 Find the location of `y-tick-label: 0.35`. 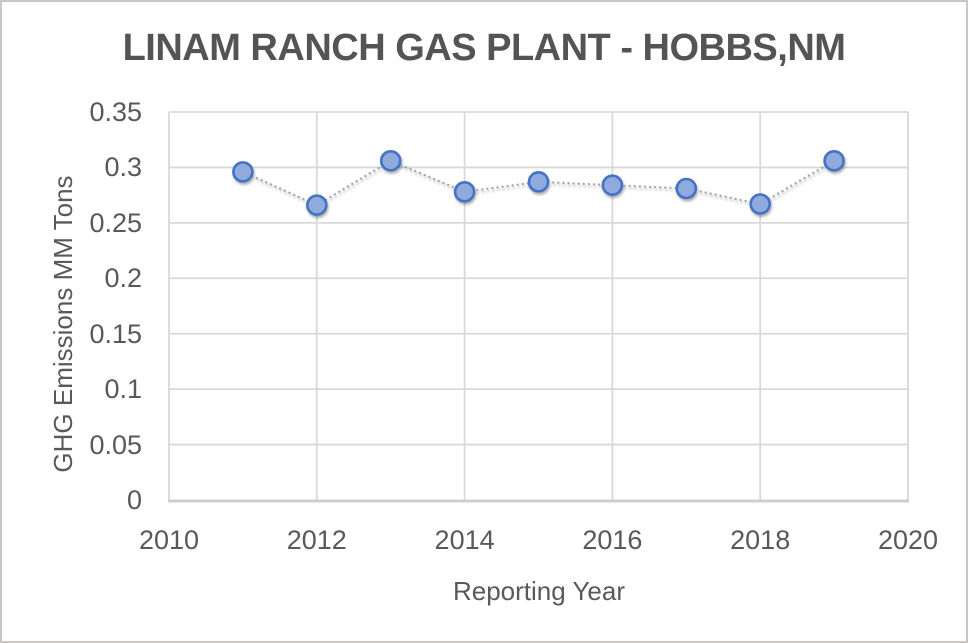

y-tick-label: 0.35 is located at coordinates (115, 112).